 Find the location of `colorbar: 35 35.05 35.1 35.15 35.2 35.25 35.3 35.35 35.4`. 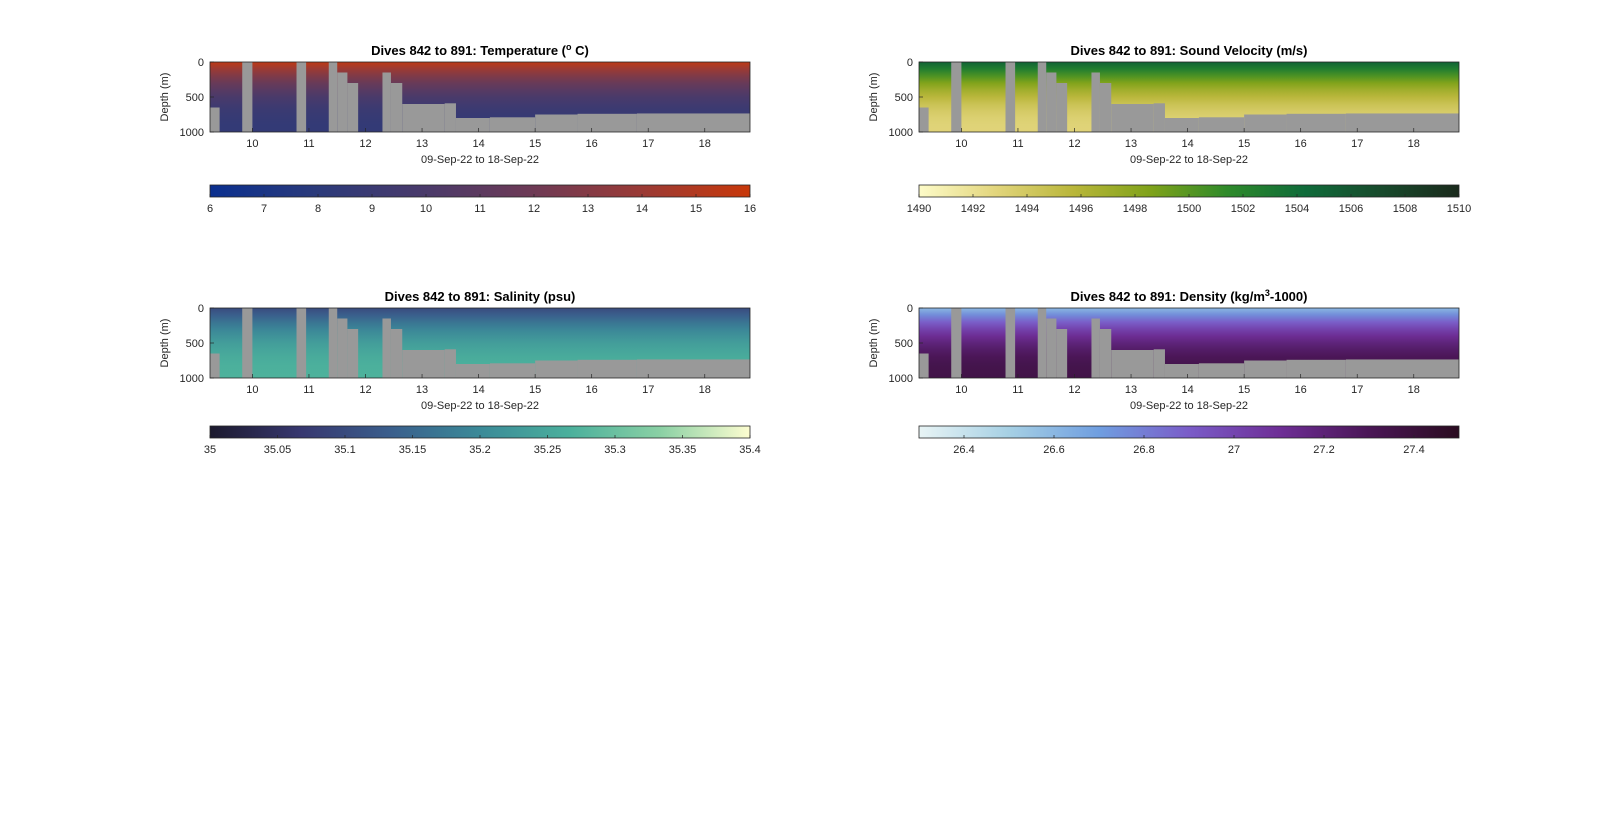

colorbar: 35 35.05 35.1 35.15 35.2 35.25 35.3 35.35 35.4 is located at coordinates (482, 440).